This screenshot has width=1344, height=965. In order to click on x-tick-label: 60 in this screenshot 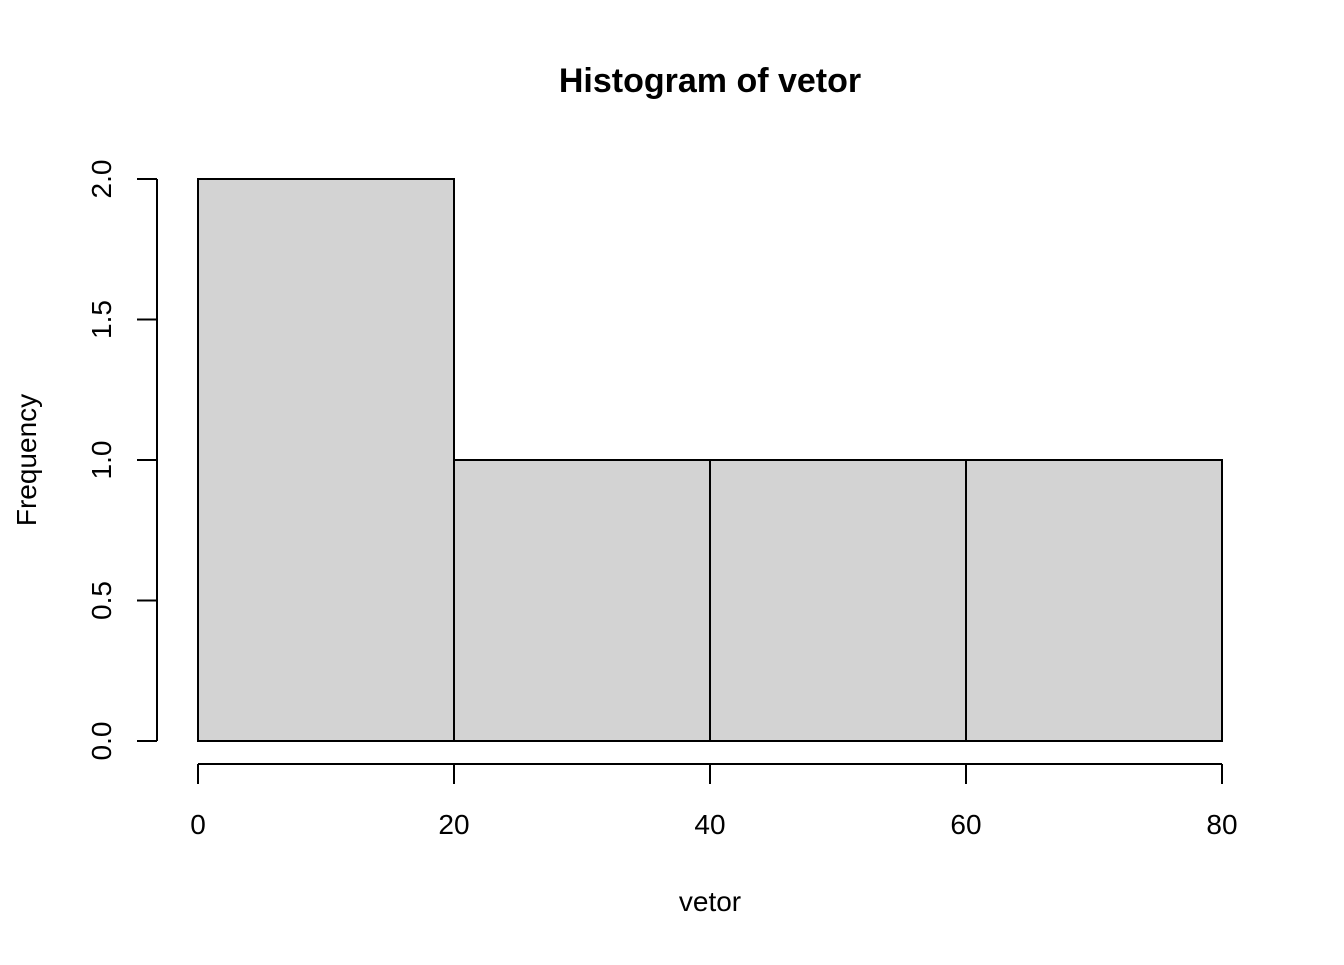, I will do `click(965, 824)`.